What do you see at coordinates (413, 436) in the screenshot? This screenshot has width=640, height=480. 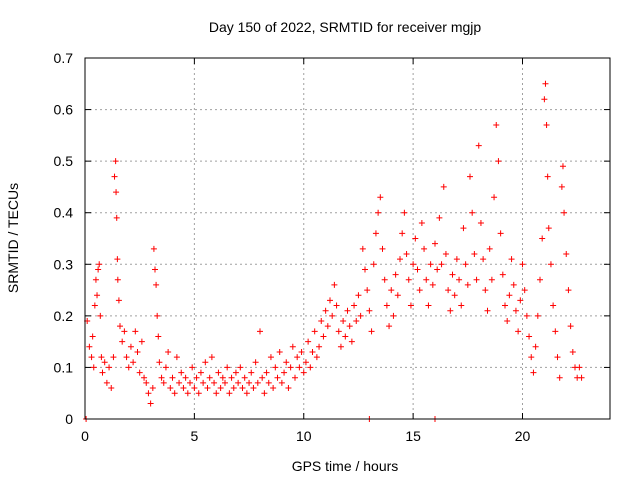 I see `x-tick-label: 15` at bounding box center [413, 436].